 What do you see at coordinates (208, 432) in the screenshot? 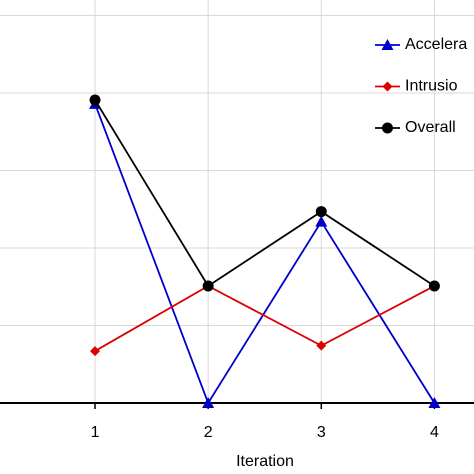
I see `x-tick-label: 2` at bounding box center [208, 432].